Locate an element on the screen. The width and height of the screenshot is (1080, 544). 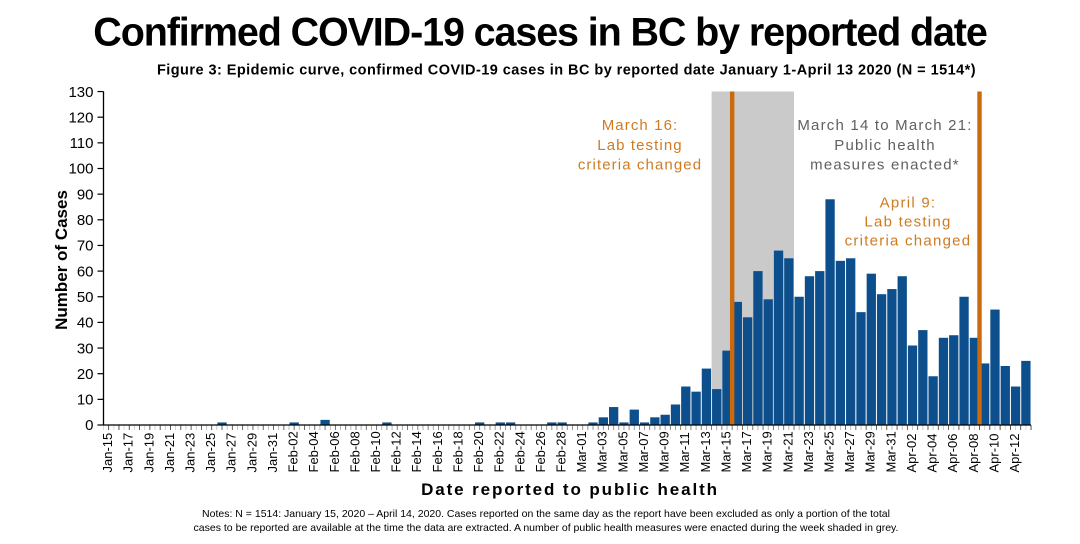
svg-text: Feb-20 is located at coordinates (478, 451).